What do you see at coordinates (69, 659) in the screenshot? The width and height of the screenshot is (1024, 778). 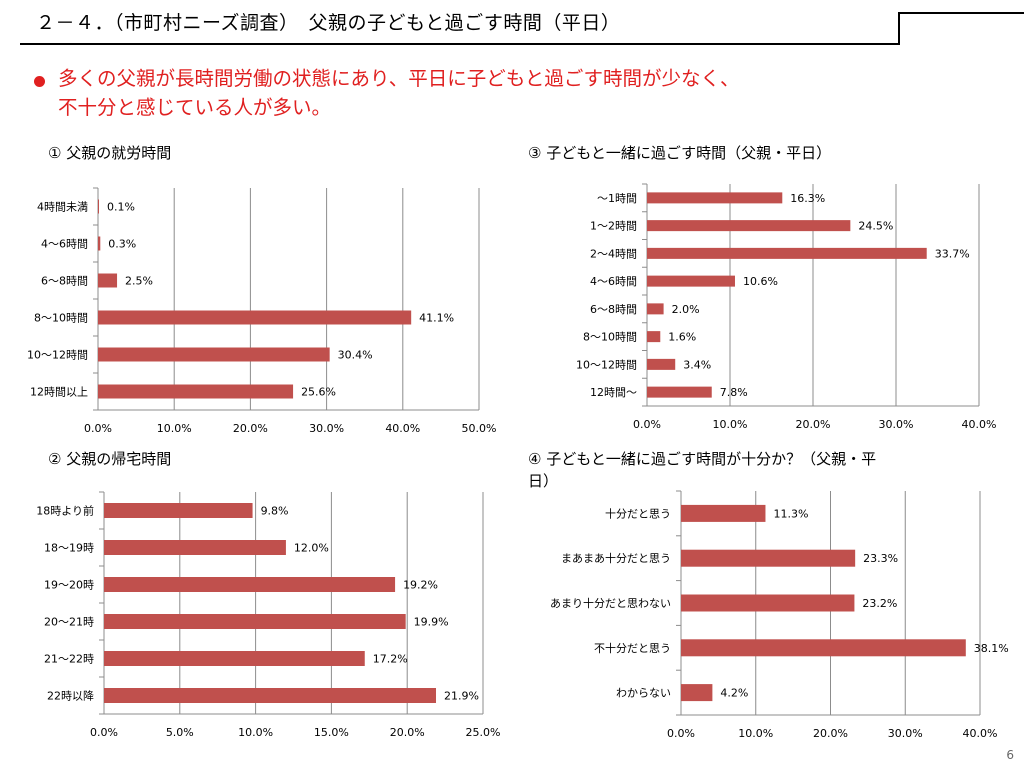 I see `category-label: 21～22時` at bounding box center [69, 659].